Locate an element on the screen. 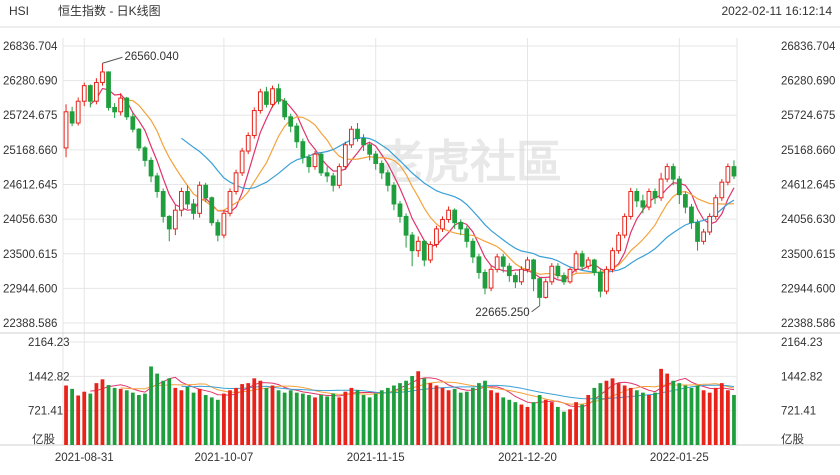 This screenshot has height=475, width=840. watermark-text: 老虎社區 is located at coordinates (470, 162).